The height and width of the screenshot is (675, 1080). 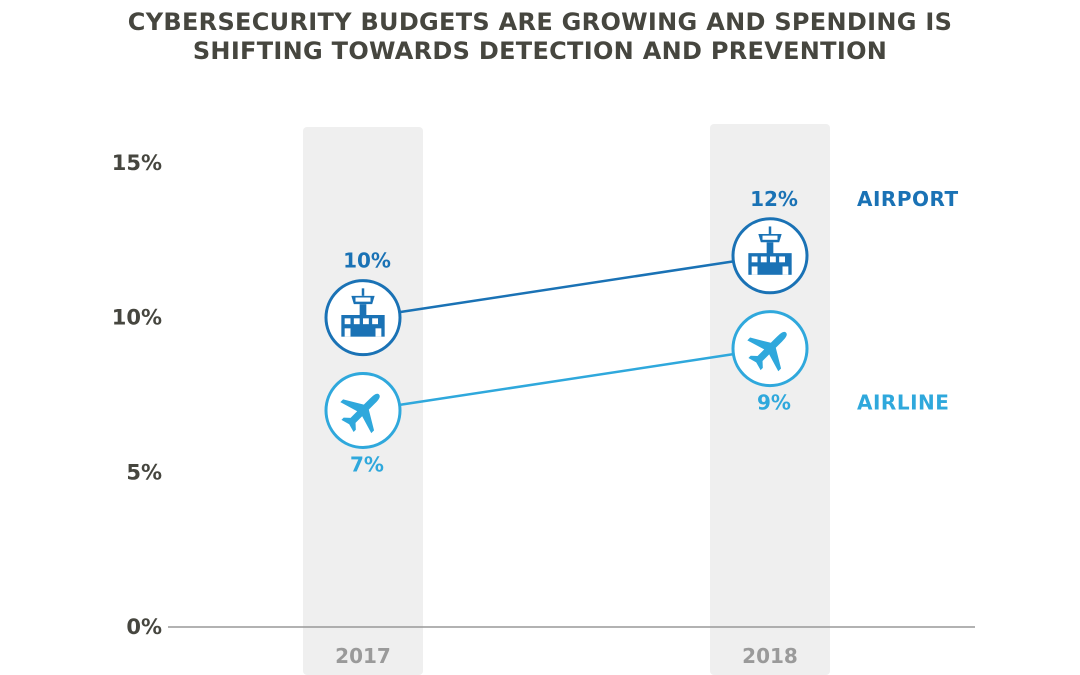 What do you see at coordinates (774, 199) in the screenshot?
I see `data-label-airport: 12%` at bounding box center [774, 199].